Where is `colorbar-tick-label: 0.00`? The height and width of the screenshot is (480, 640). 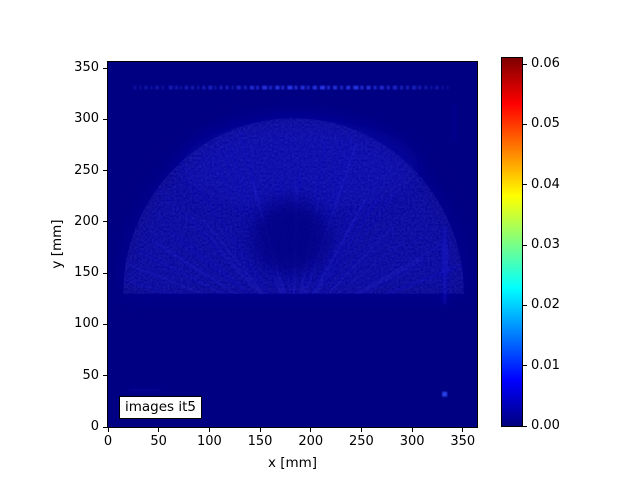
colorbar-tick-label: 0.00 is located at coordinates (545, 425).